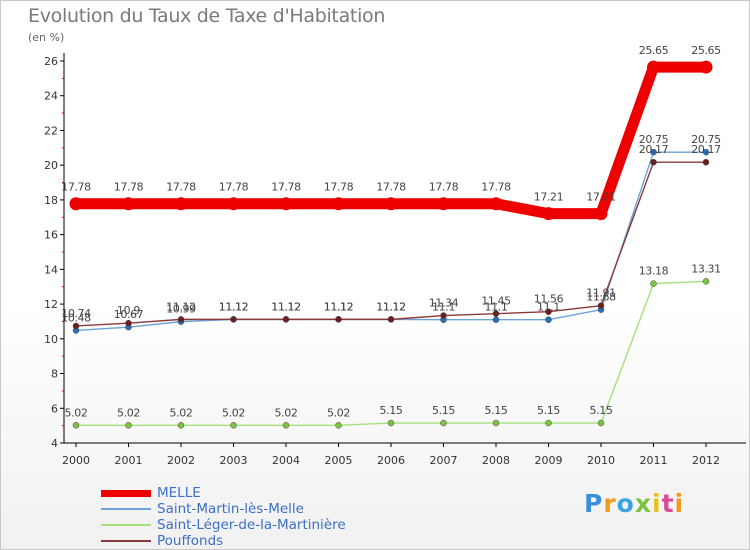  What do you see at coordinates (46, 37) in the screenshot?
I see `y-axis-unit: (en %)` at bounding box center [46, 37].